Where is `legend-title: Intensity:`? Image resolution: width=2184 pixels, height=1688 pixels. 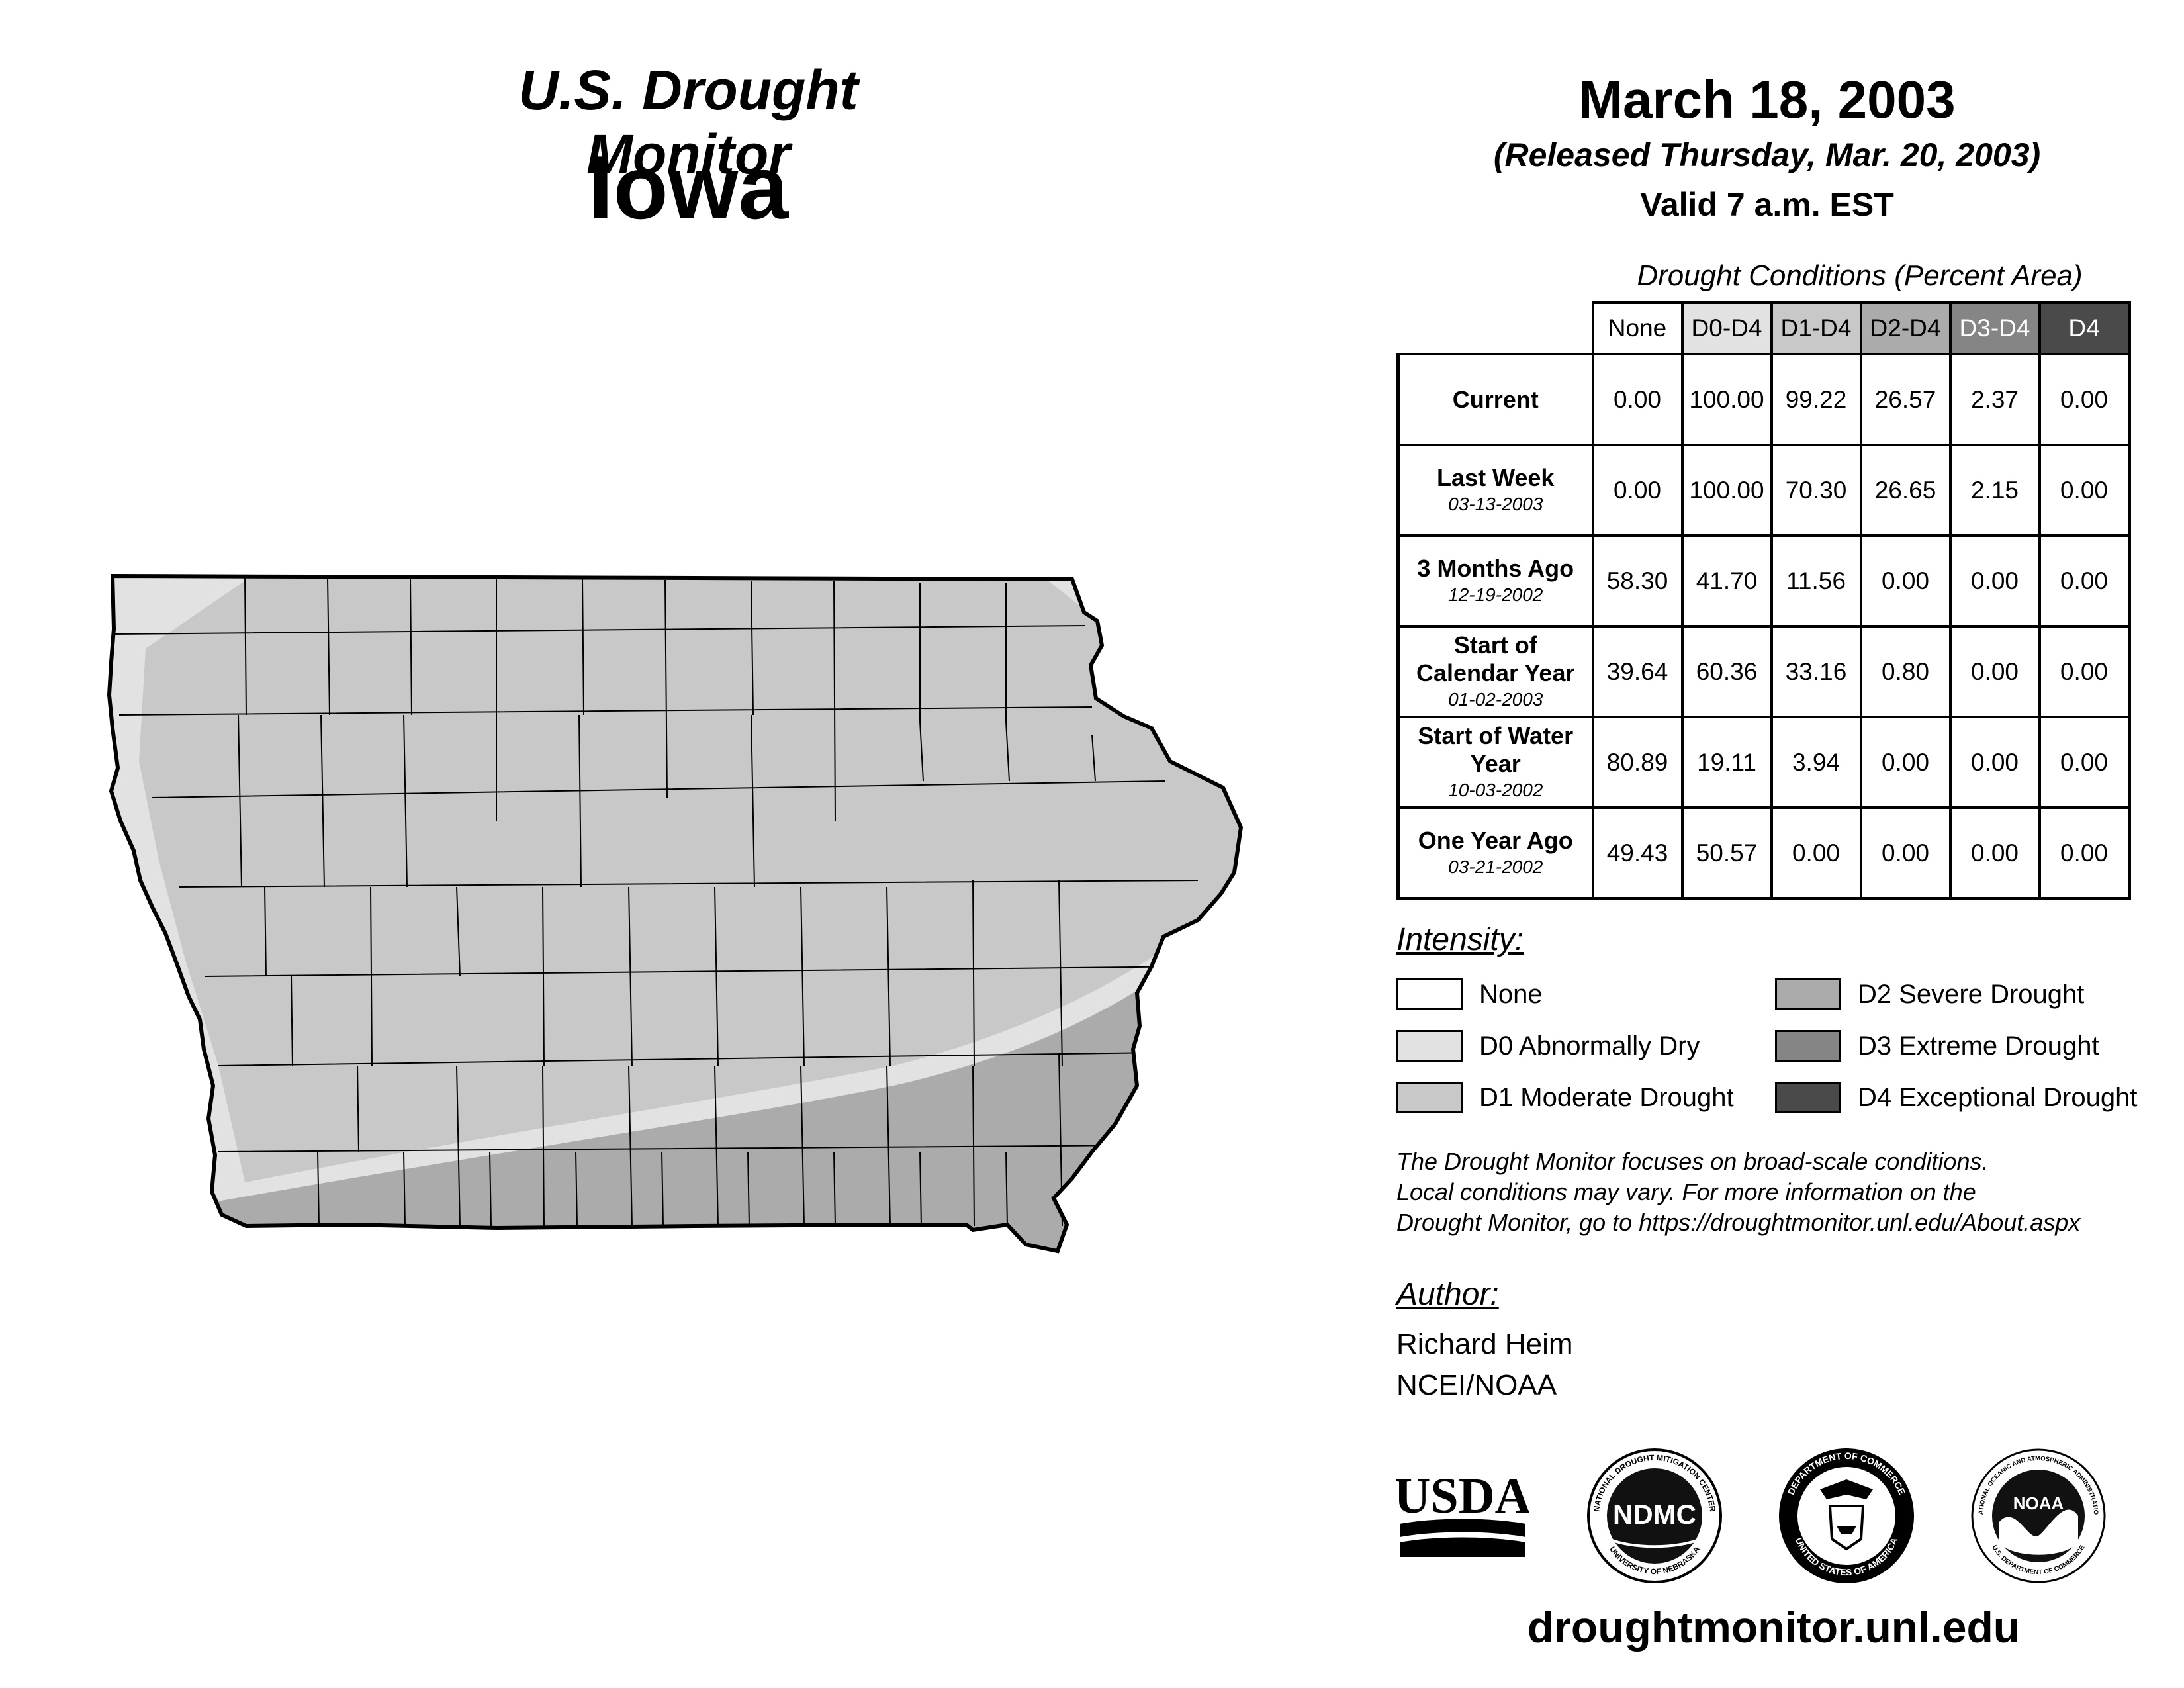 legend-title: Intensity: is located at coordinates (1460, 939).